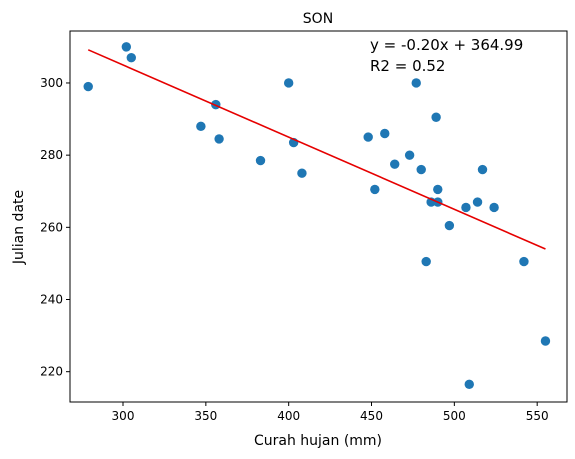 The height and width of the screenshot is (459, 575). Describe the element at coordinates (537, 416) in the screenshot. I see `x-tick-label: 550` at that location.